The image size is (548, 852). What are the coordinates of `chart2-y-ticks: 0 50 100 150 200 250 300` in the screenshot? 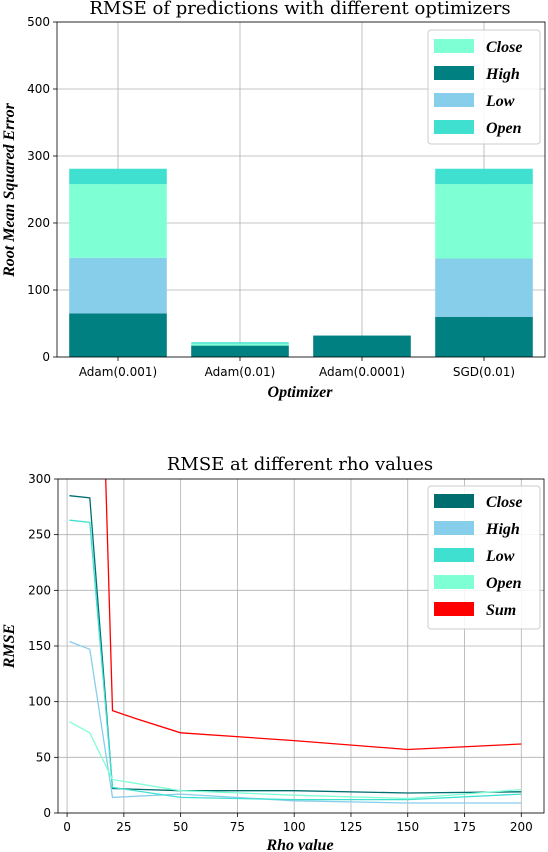 It's located at (43, 646).